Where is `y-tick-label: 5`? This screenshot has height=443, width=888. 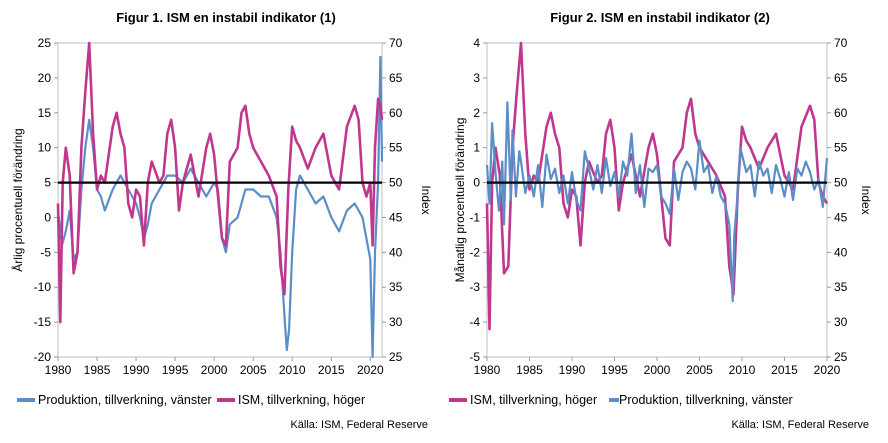
y-tick-label: 5 is located at coordinates (47, 183).